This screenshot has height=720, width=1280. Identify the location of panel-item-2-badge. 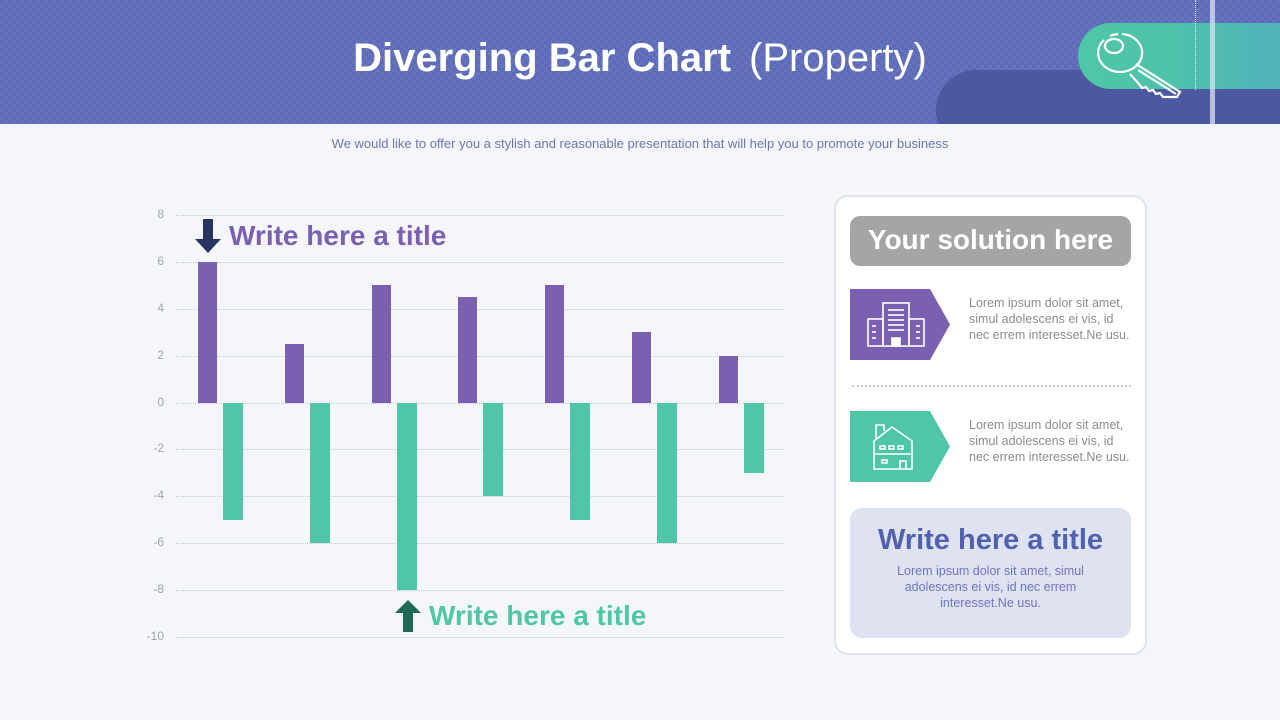
(900, 446).